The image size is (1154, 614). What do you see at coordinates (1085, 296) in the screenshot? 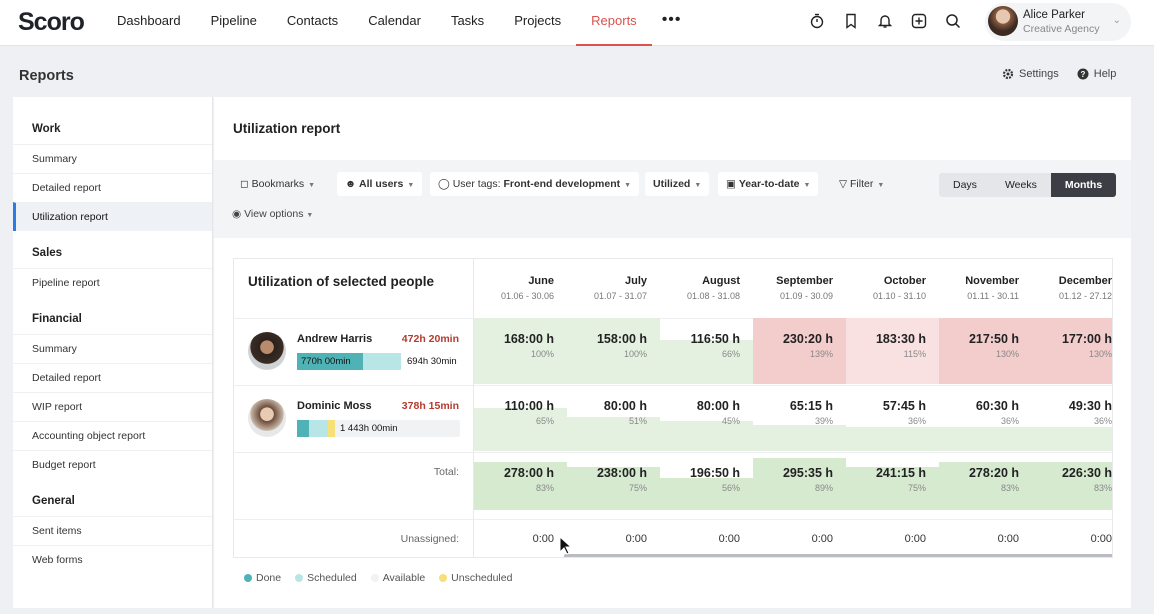
I see `month-range: 01.12 - 27.12` at bounding box center [1085, 296].